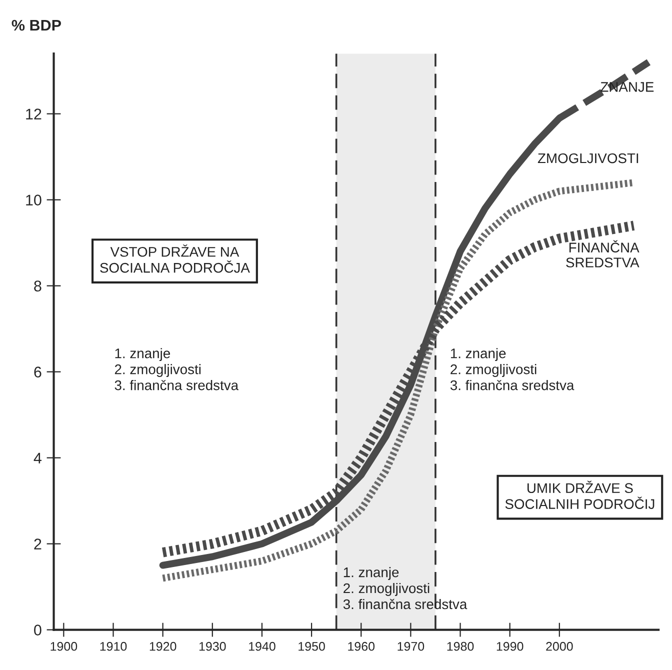 The image size is (672, 670). Describe the element at coordinates (34, 200) in the screenshot. I see `y-tick-label: 10` at that location.